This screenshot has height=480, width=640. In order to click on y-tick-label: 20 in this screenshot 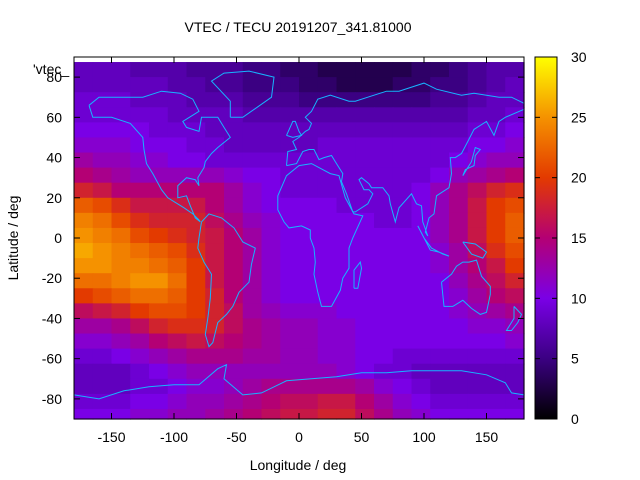, I will do `click(54, 198)`.